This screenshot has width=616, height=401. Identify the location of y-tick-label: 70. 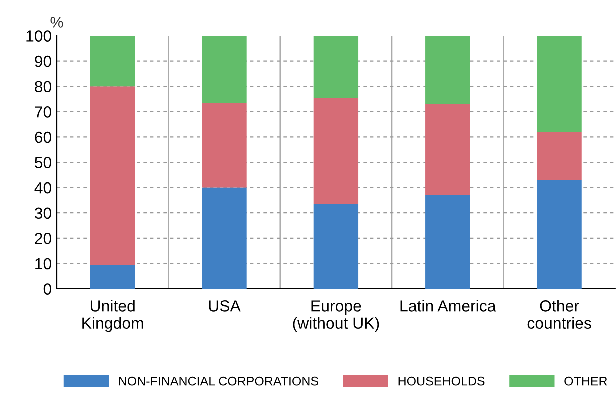
(43, 112).